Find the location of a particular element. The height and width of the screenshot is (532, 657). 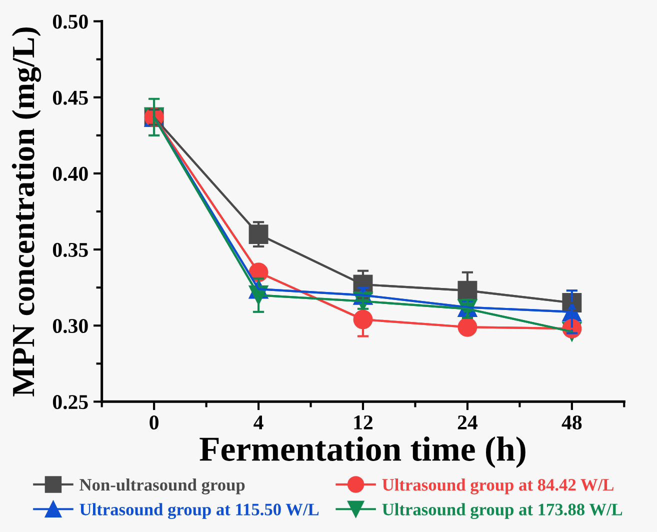

y-tick-label: 0.50 is located at coordinates (70, 21).